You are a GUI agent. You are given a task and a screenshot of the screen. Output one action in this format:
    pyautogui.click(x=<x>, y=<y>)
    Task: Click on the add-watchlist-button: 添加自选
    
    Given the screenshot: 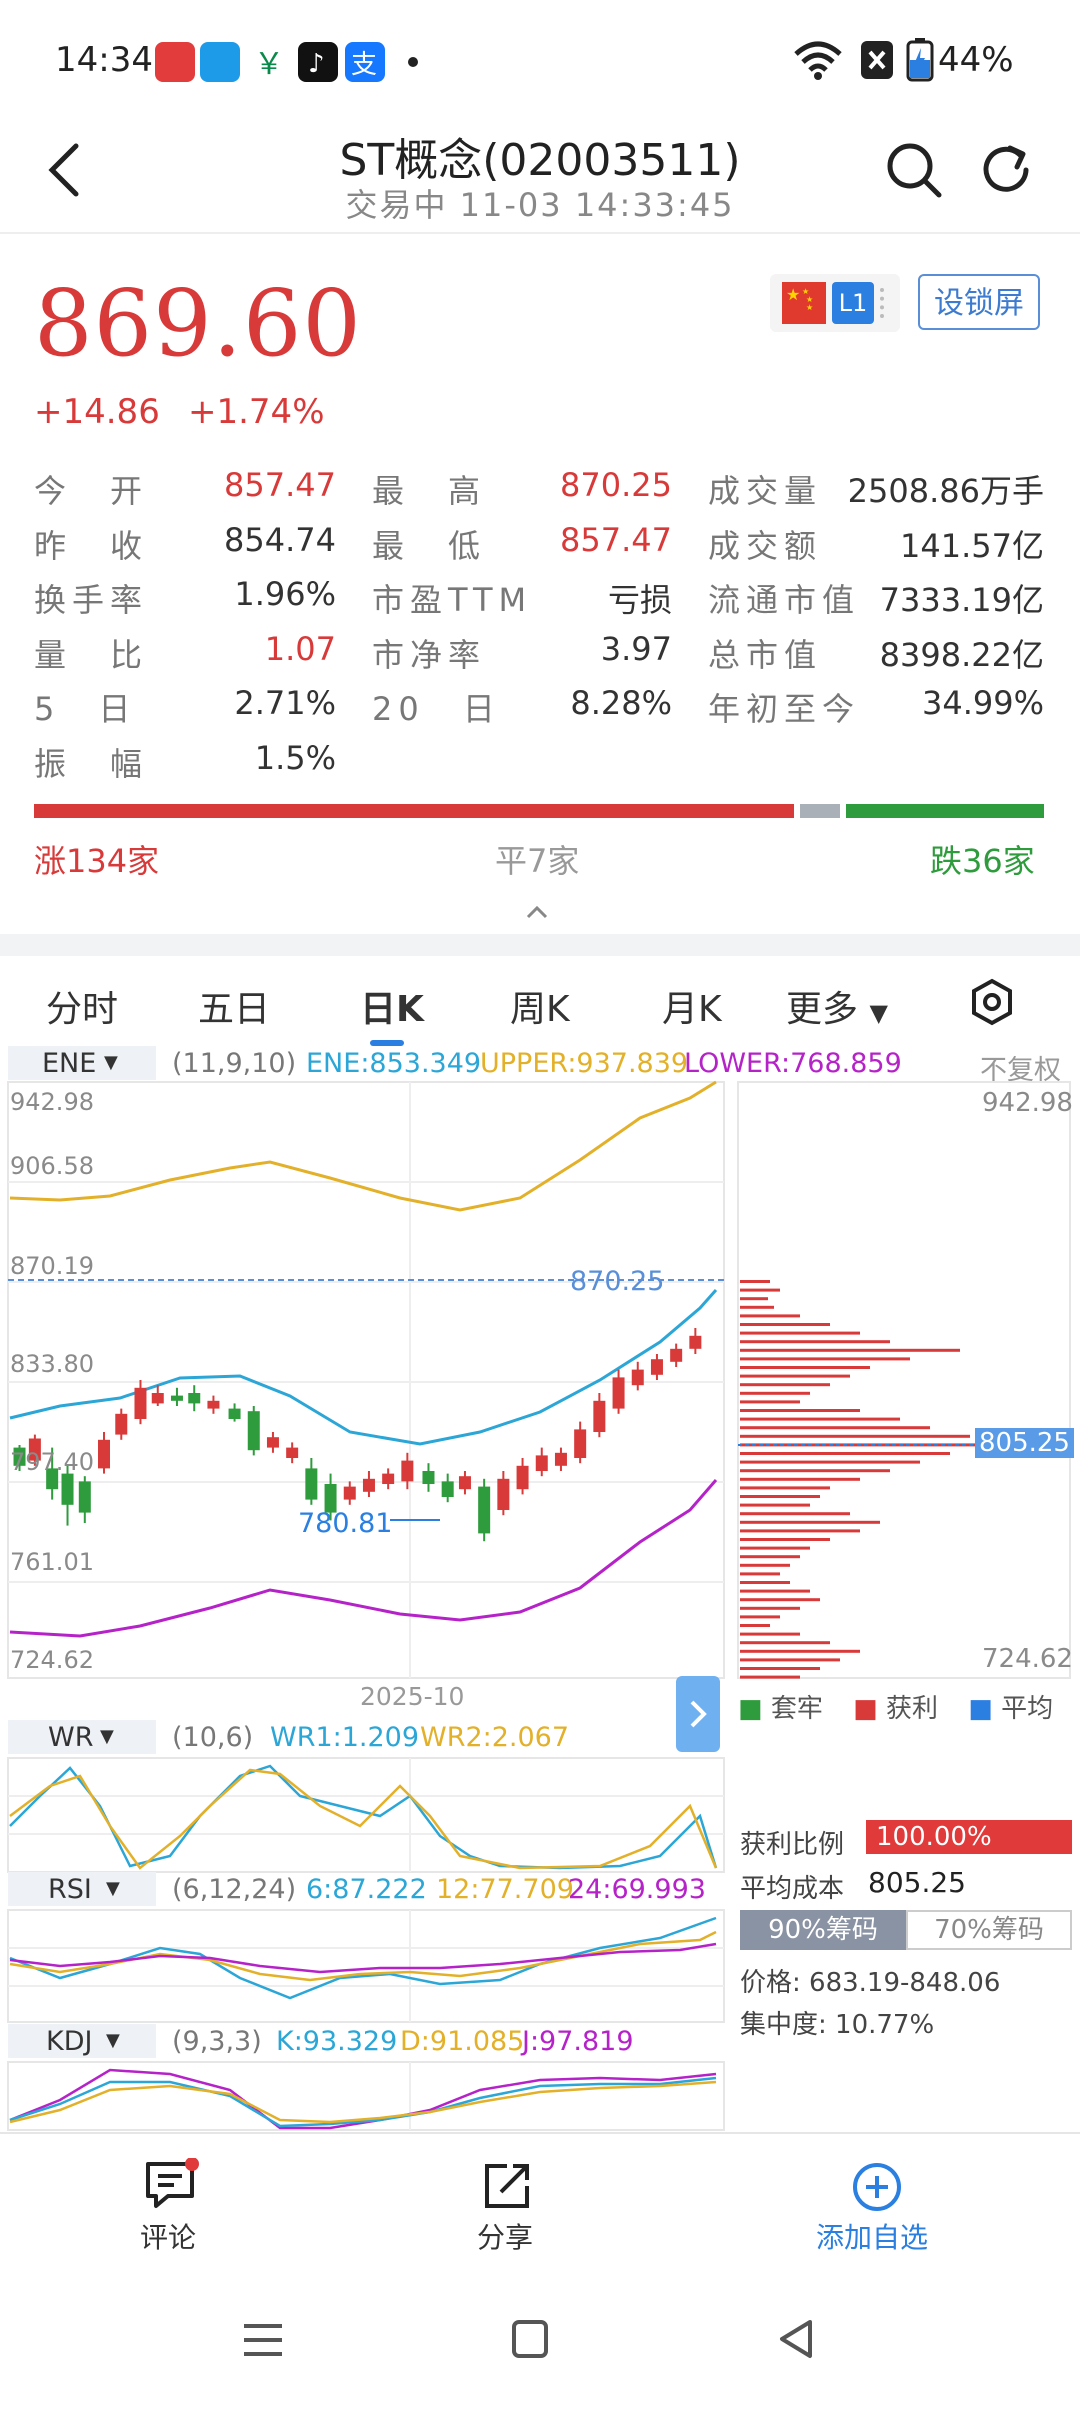 What is the action you would take?
    pyautogui.click(x=880, y=2205)
    